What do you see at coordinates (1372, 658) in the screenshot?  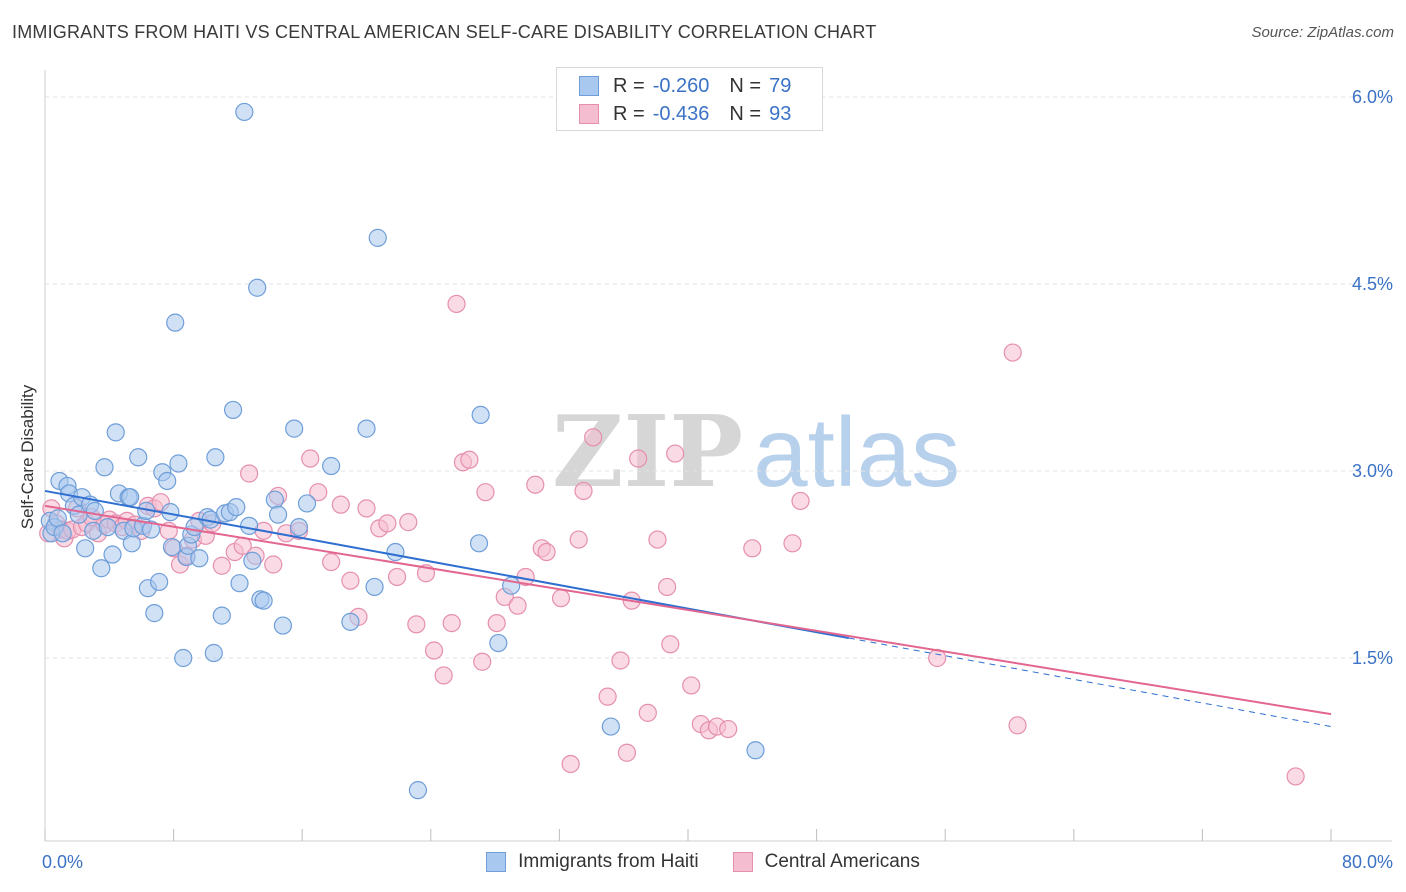 I see `y-tick-label: 1.5%` at bounding box center [1372, 658].